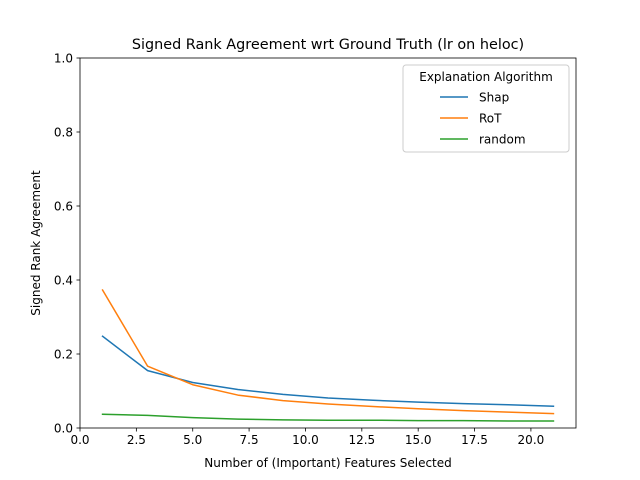 The image size is (640, 480). Describe the element at coordinates (192, 440) in the screenshot. I see `x-tick-label: 5.0` at that location.